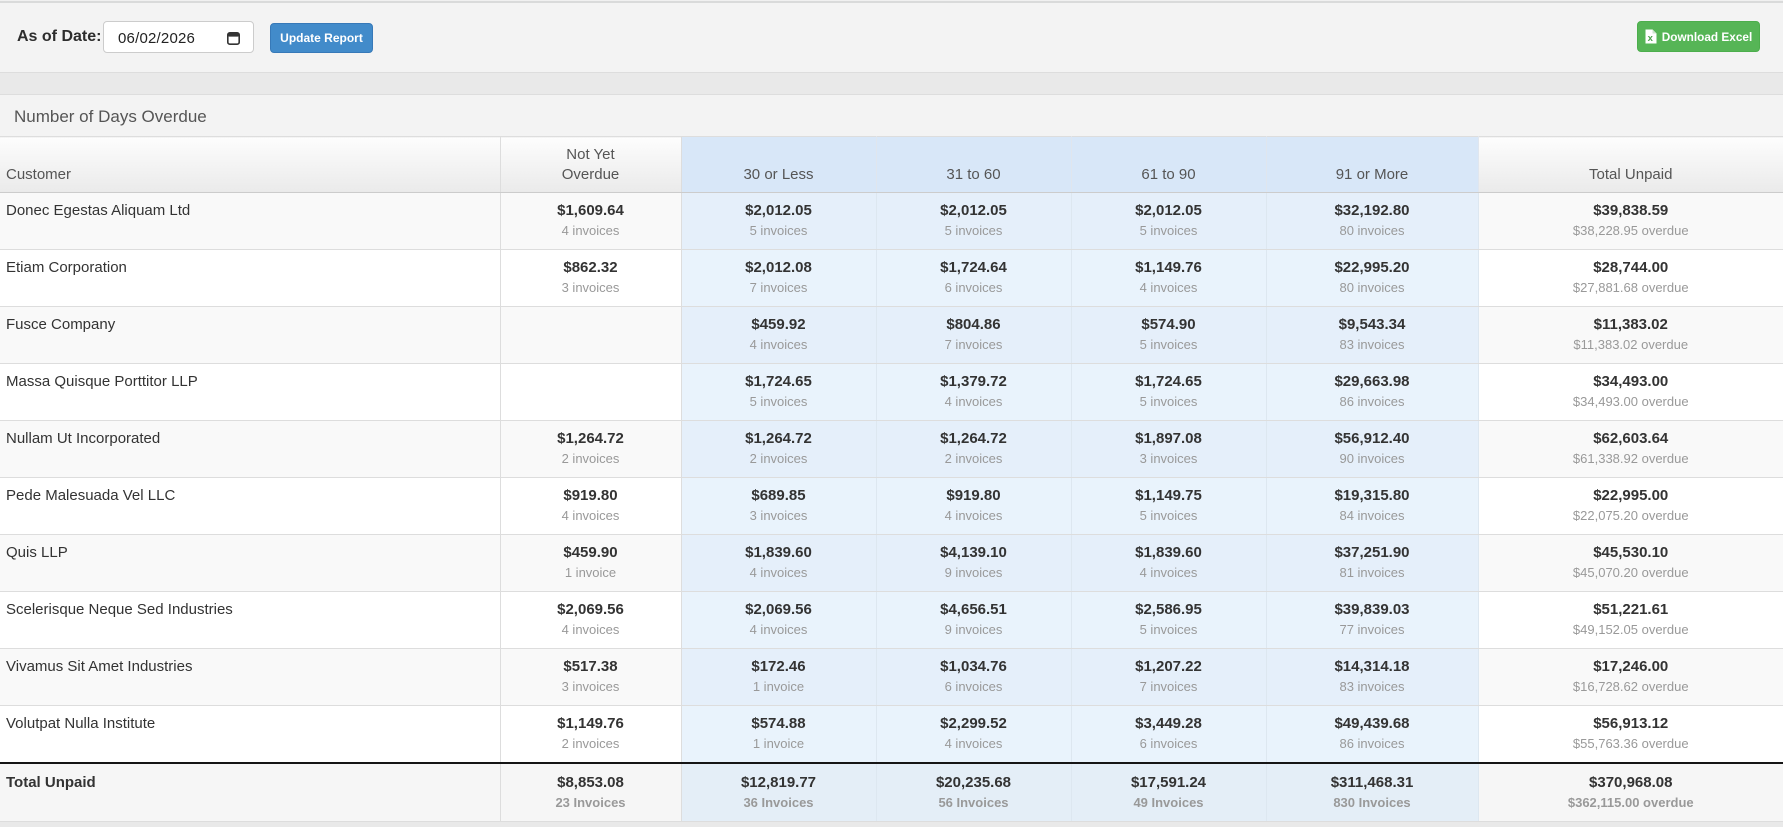 Image resolution: width=1783 pixels, height=827 pixels. What do you see at coordinates (1650, 38) in the screenshot?
I see `svg-text: x` at bounding box center [1650, 38].